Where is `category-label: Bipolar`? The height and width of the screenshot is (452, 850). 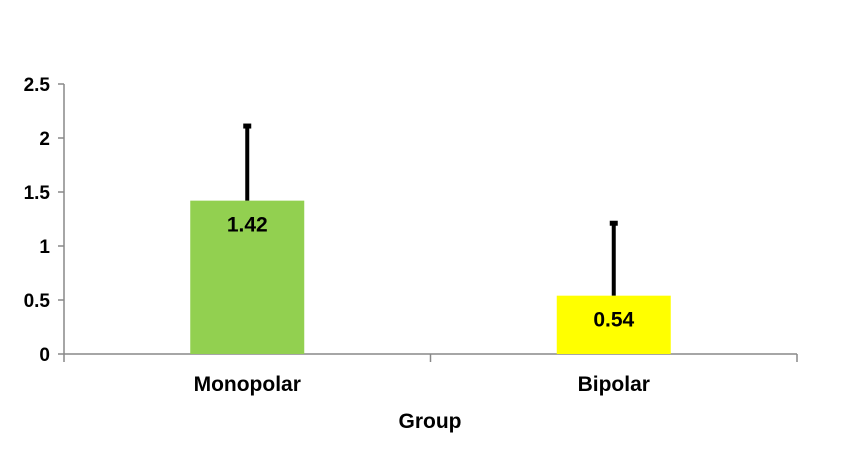 category-label: Bipolar is located at coordinates (614, 384).